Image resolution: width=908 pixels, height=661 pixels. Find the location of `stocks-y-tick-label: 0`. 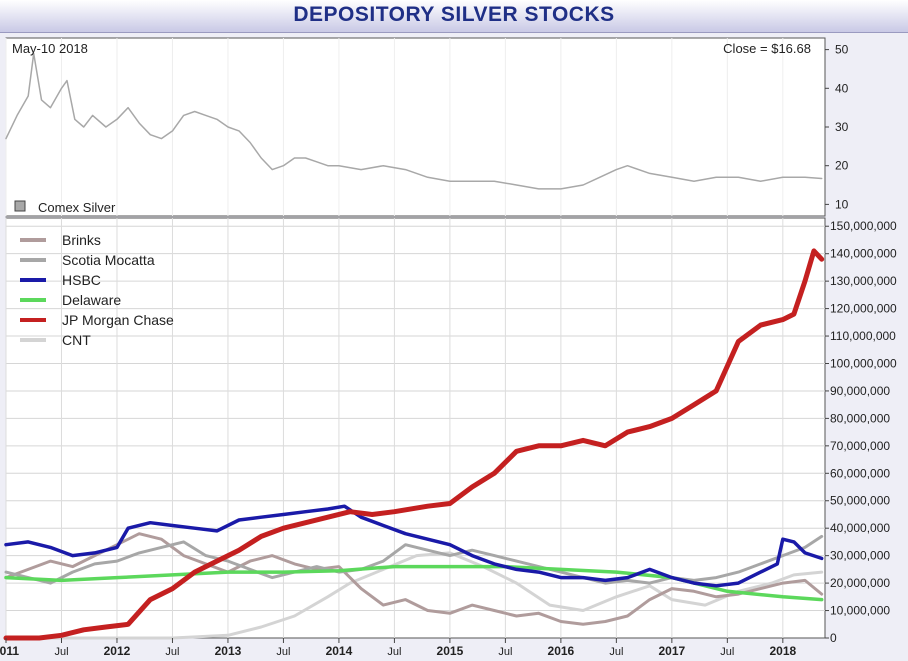

stocks-y-tick-label: 0 is located at coordinates (833, 638).